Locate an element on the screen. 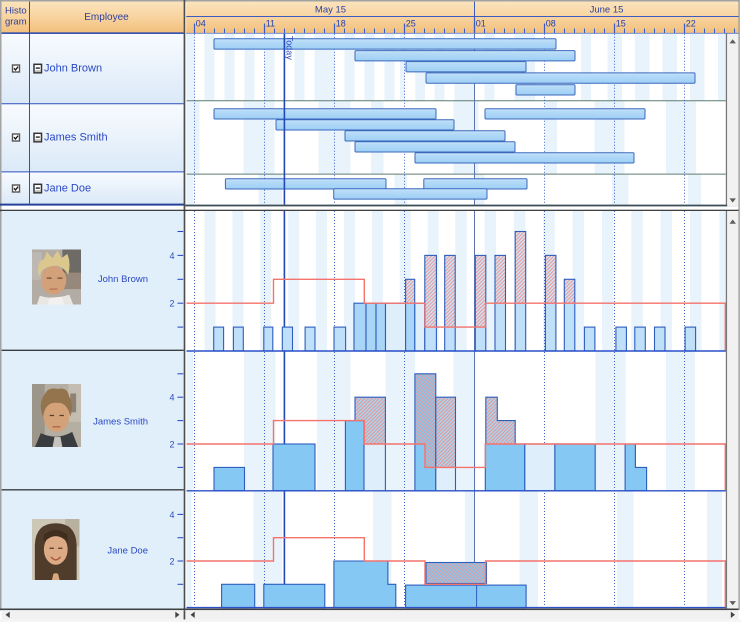 The width and height of the screenshot is (741, 622). svg-text: Today is located at coordinates (289, 48).